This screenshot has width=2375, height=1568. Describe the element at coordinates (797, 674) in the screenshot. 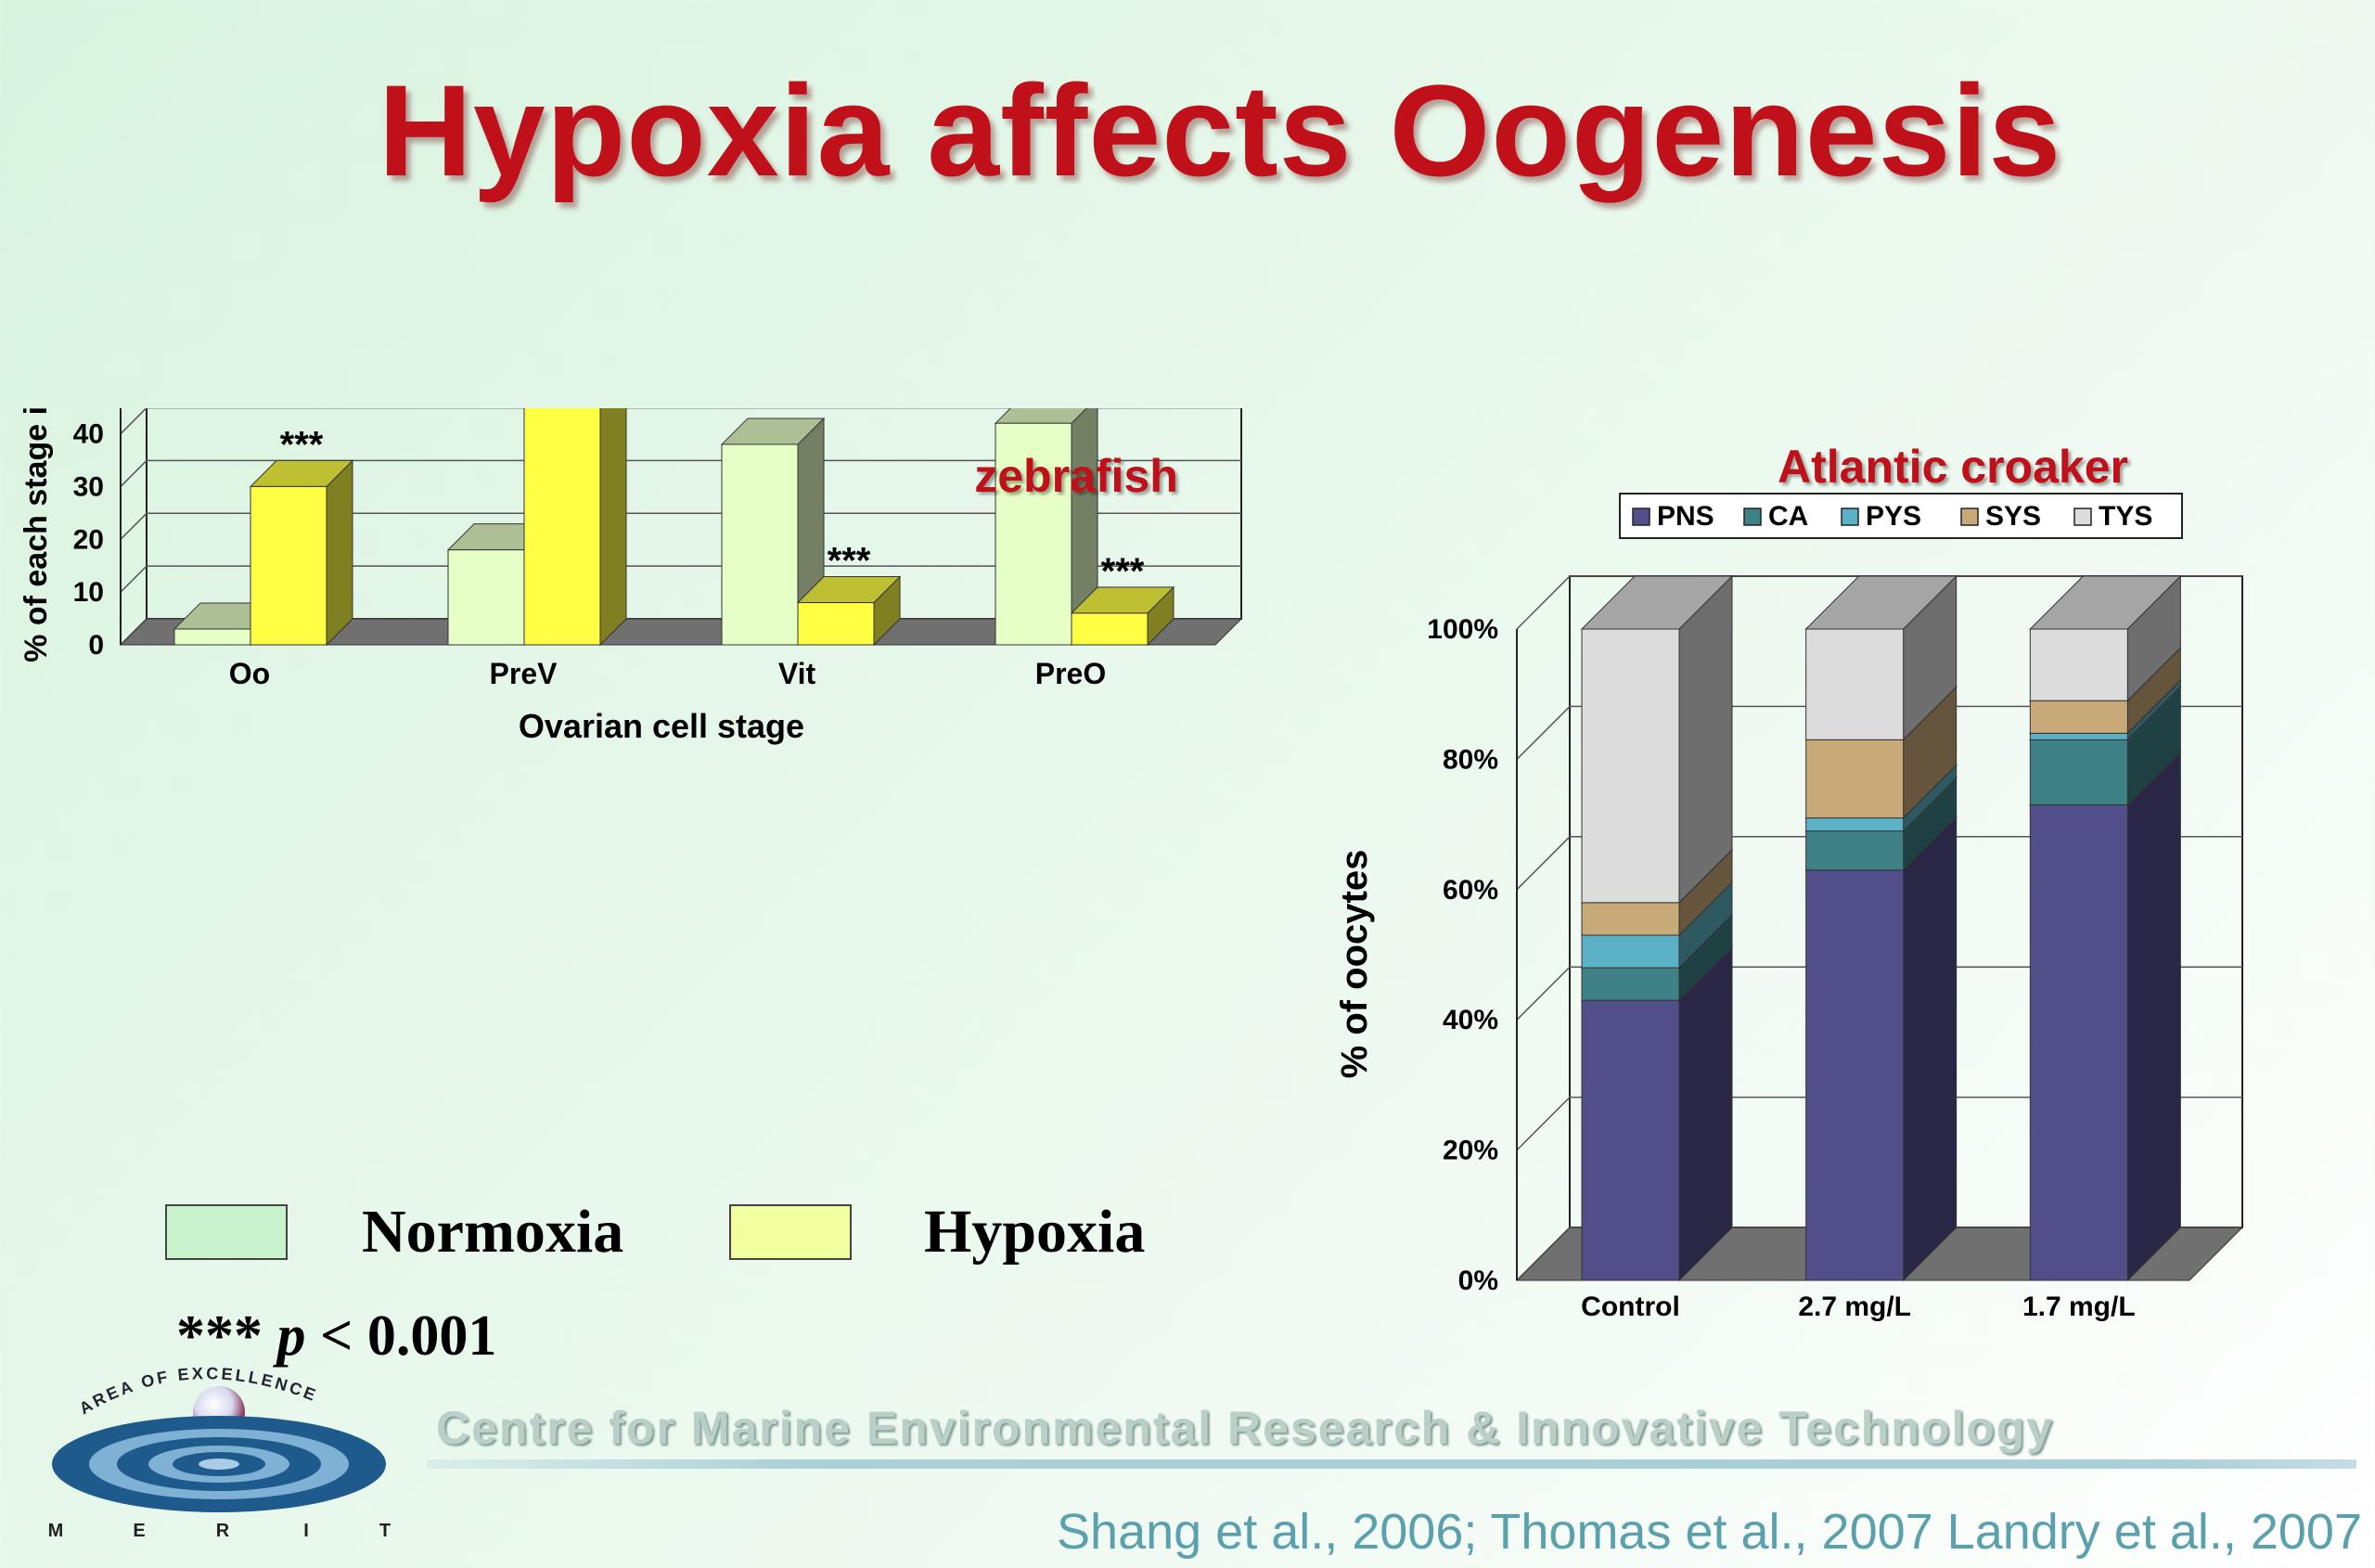

I see `zebra-xtick-label: Vit` at that location.